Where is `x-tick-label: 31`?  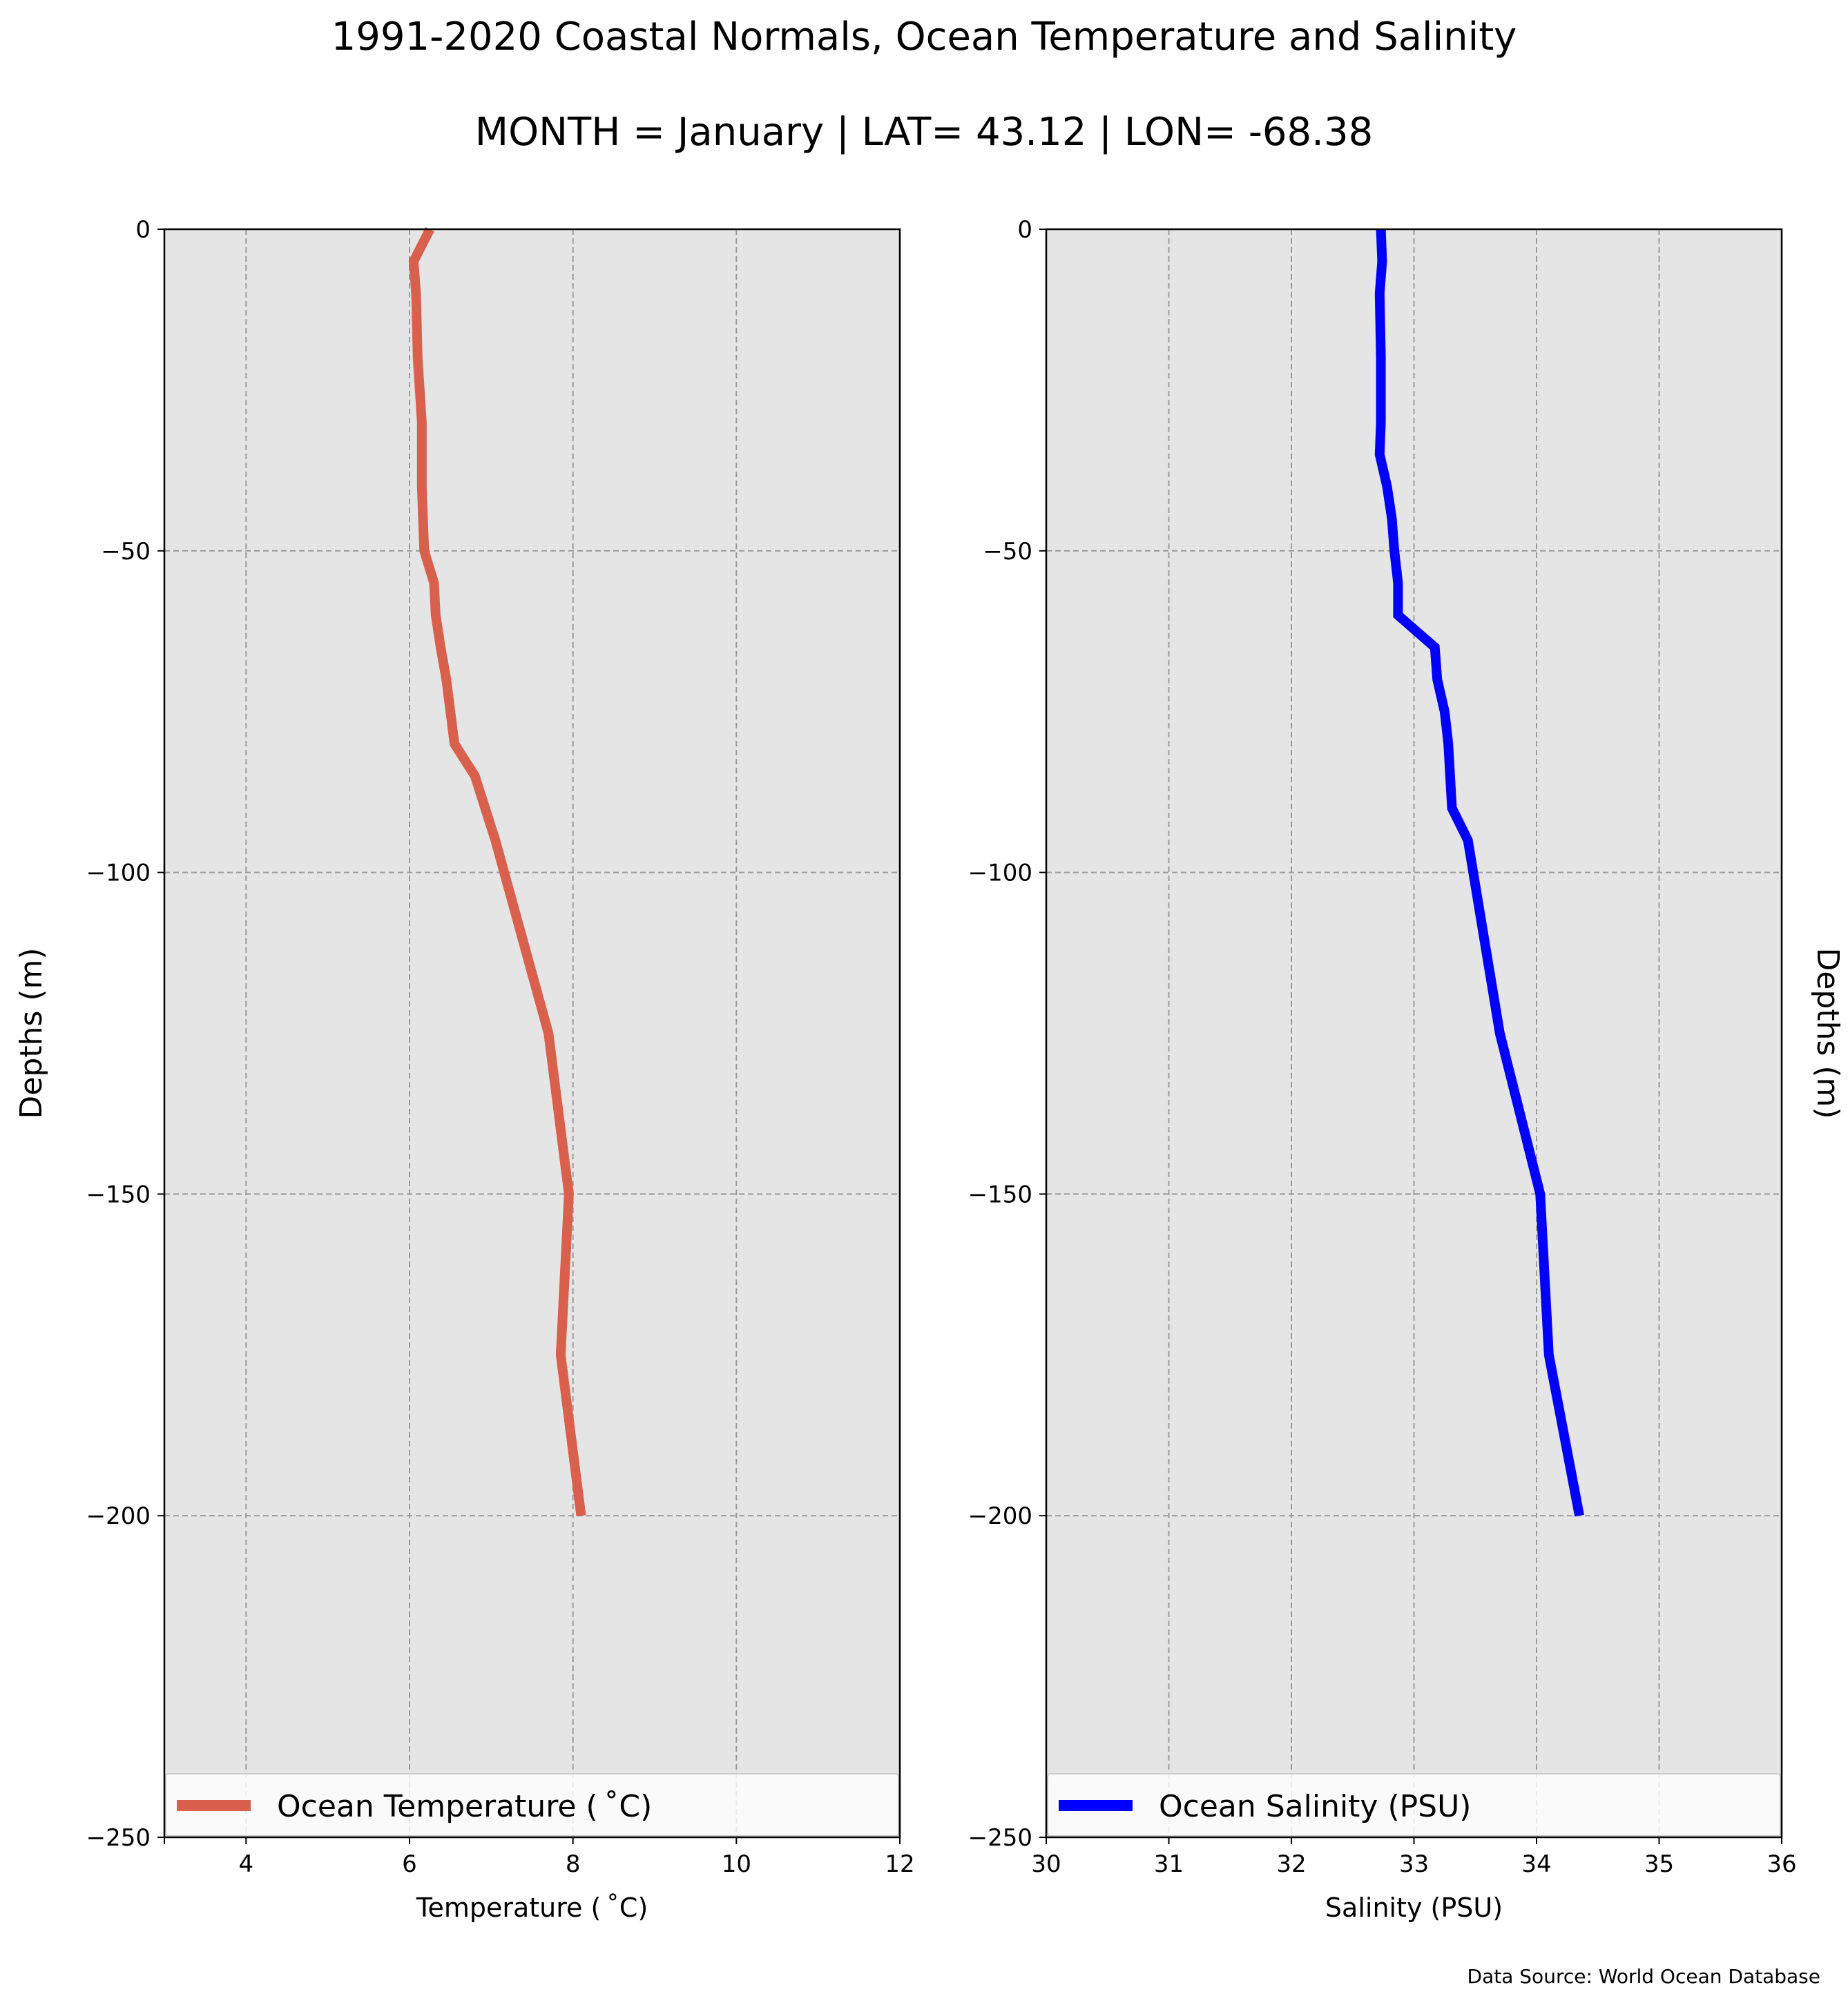
x-tick-label: 31 is located at coordinates (1169, 1864).